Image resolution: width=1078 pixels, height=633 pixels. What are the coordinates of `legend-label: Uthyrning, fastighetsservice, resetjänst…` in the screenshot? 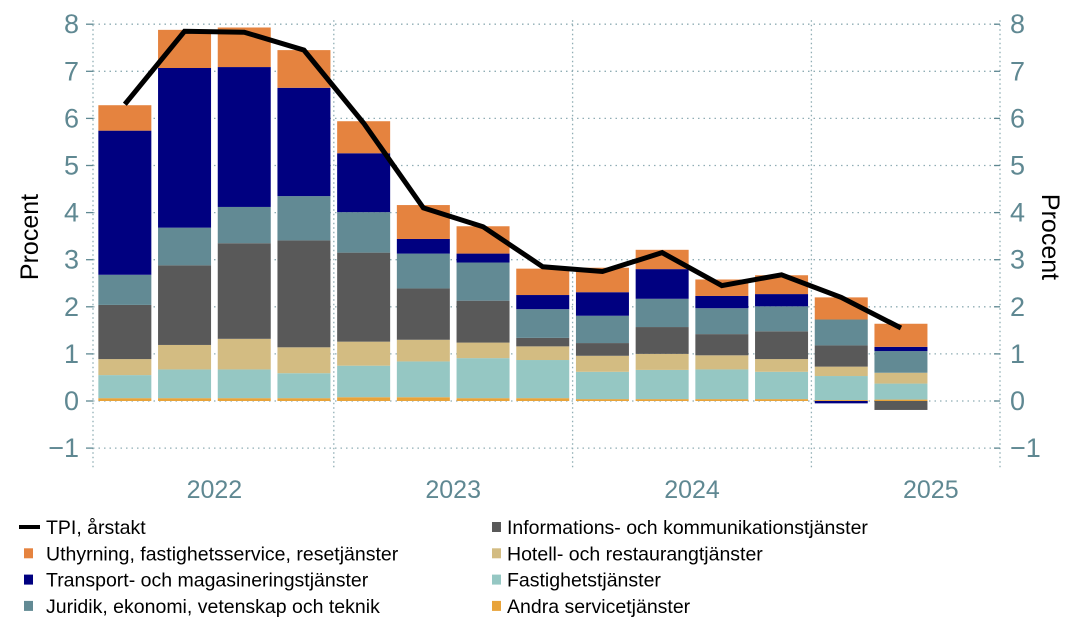 It's located at (222, 554).